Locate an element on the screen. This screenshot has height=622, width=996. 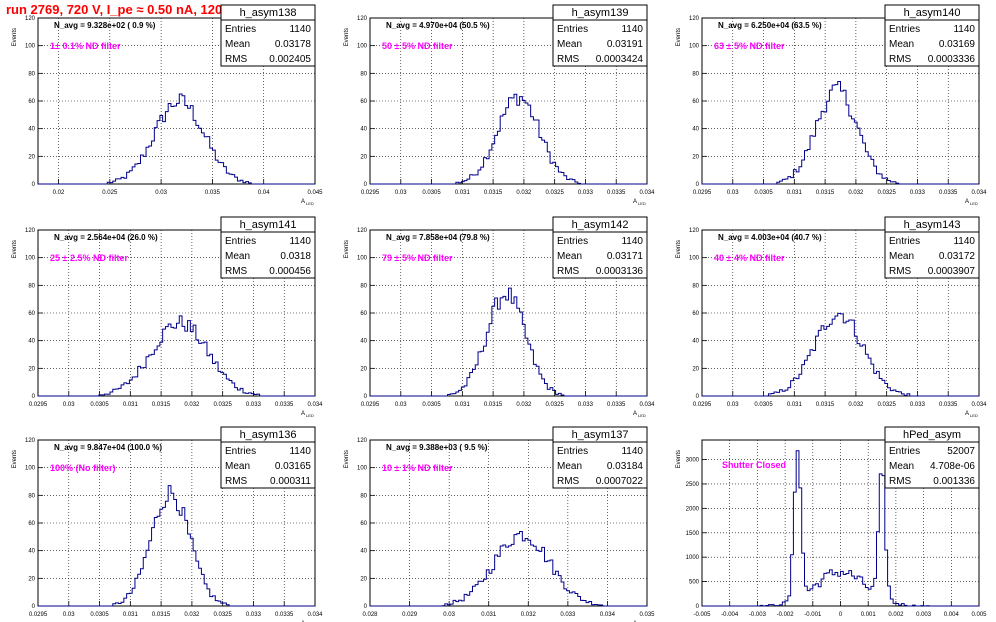
navg-label: N_avg = 9.847e+04 (100.0 %) is located at coordinates (108, 447).